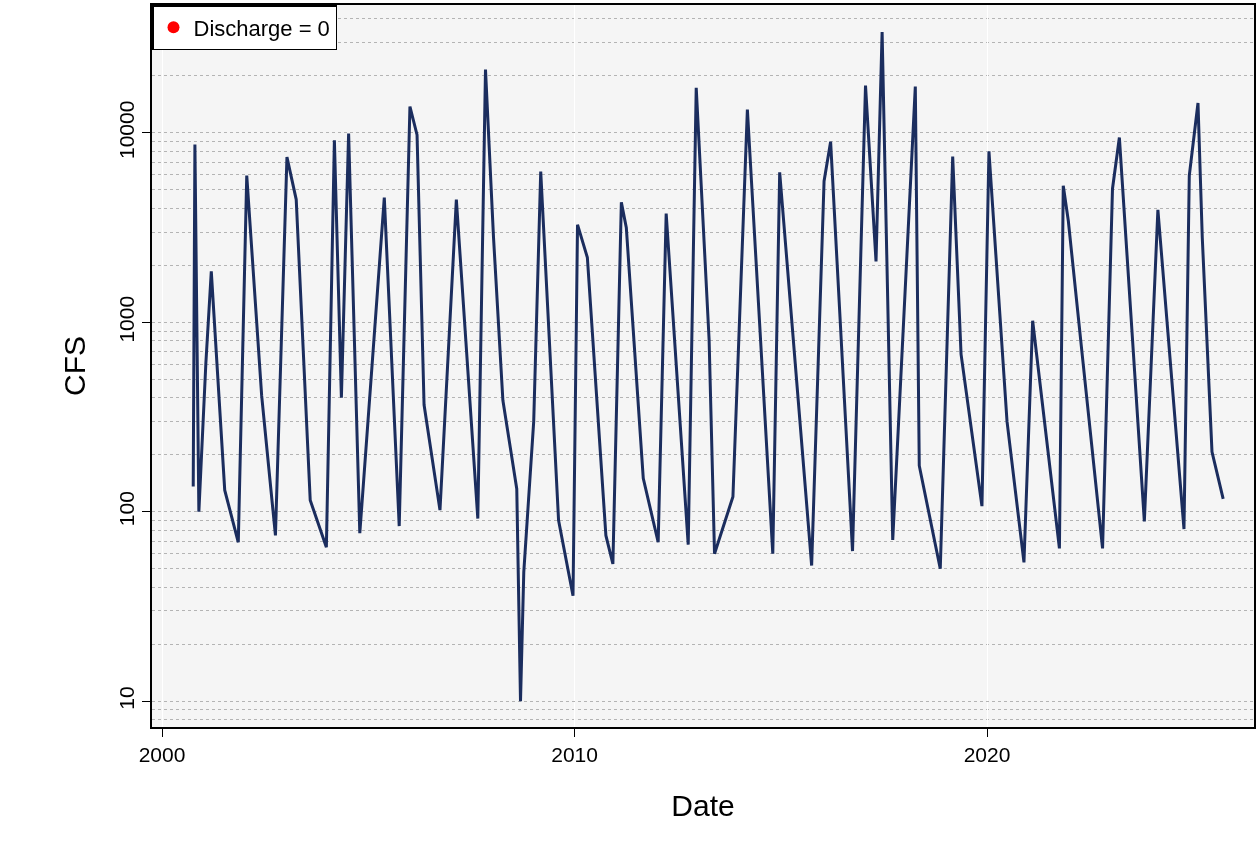 The image size is (1258, 864). What do you see at coordinates (261, 28) in the screenshot?
I see `legend-label: Discharge = 0` at bounding box center [261, 28].